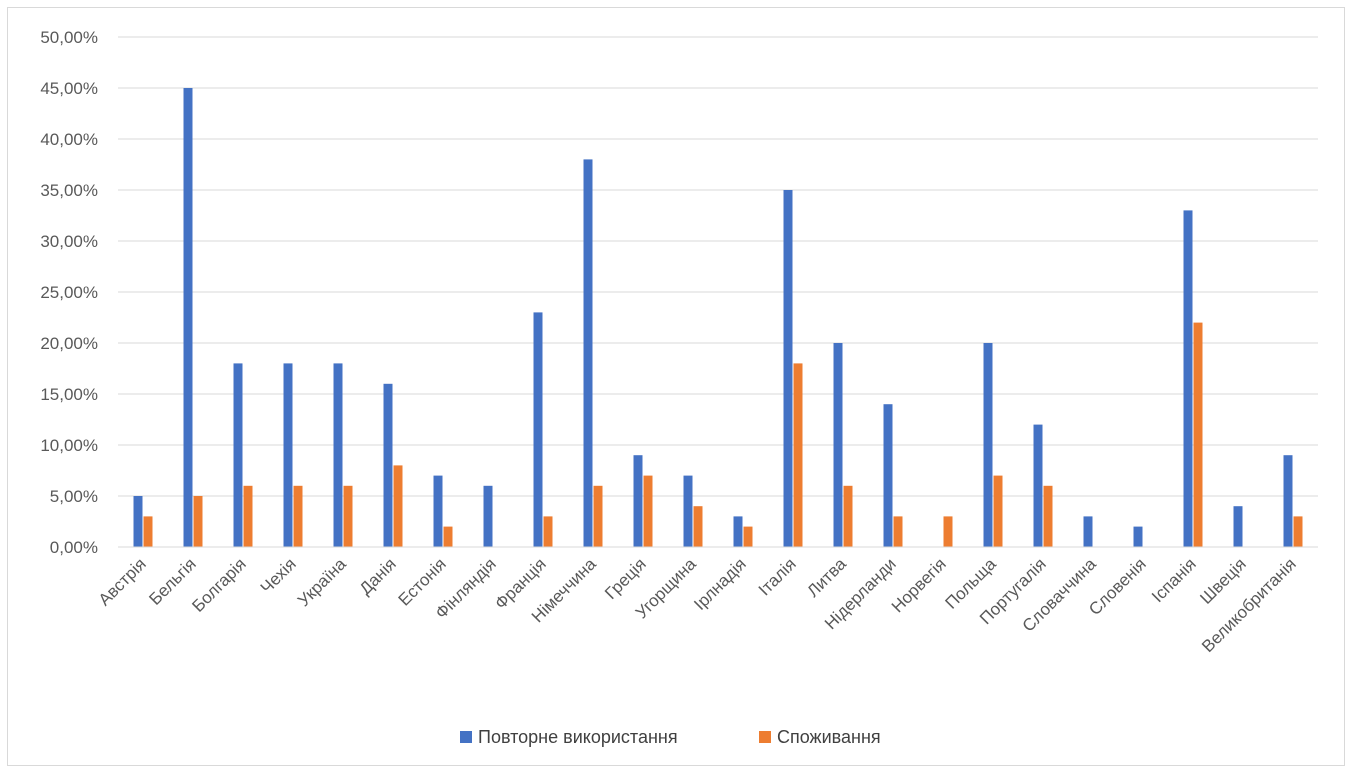 The image size is (1353, 773). Describe the element at coordinates (720, 584) in the screenshot. I see `x-tick-label: Ірлнадія` at that location.